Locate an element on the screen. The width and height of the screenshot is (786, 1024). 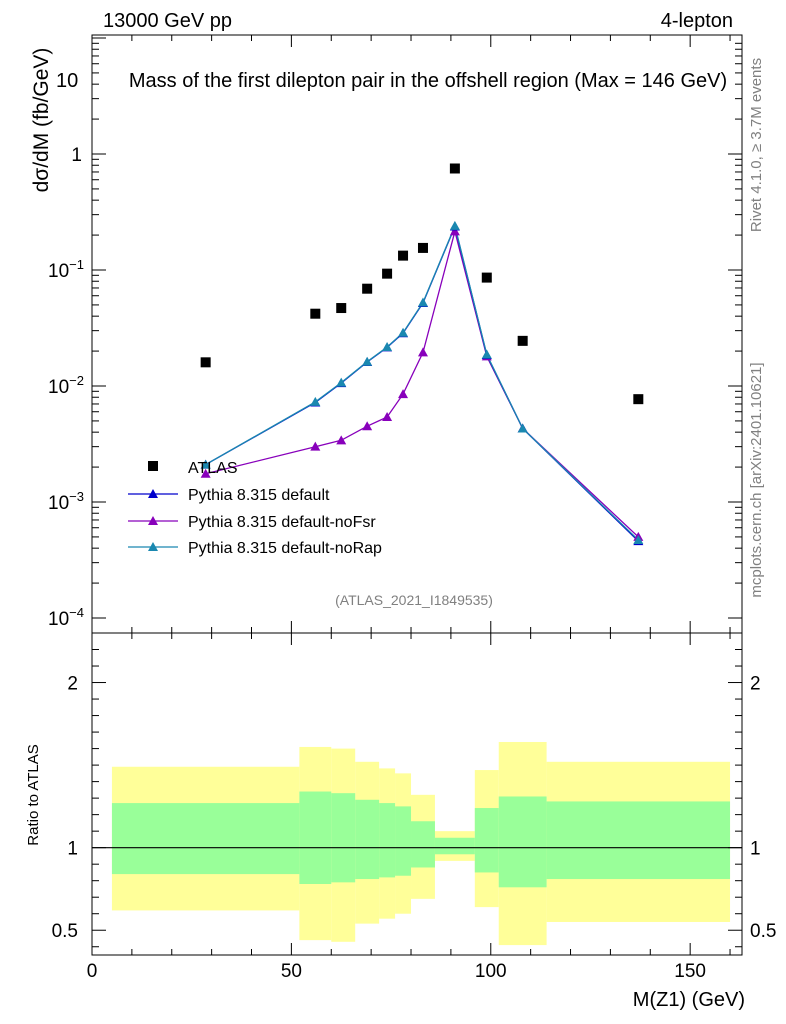
title-overlap-prefix: 10 is located at coordinates (67, 81).